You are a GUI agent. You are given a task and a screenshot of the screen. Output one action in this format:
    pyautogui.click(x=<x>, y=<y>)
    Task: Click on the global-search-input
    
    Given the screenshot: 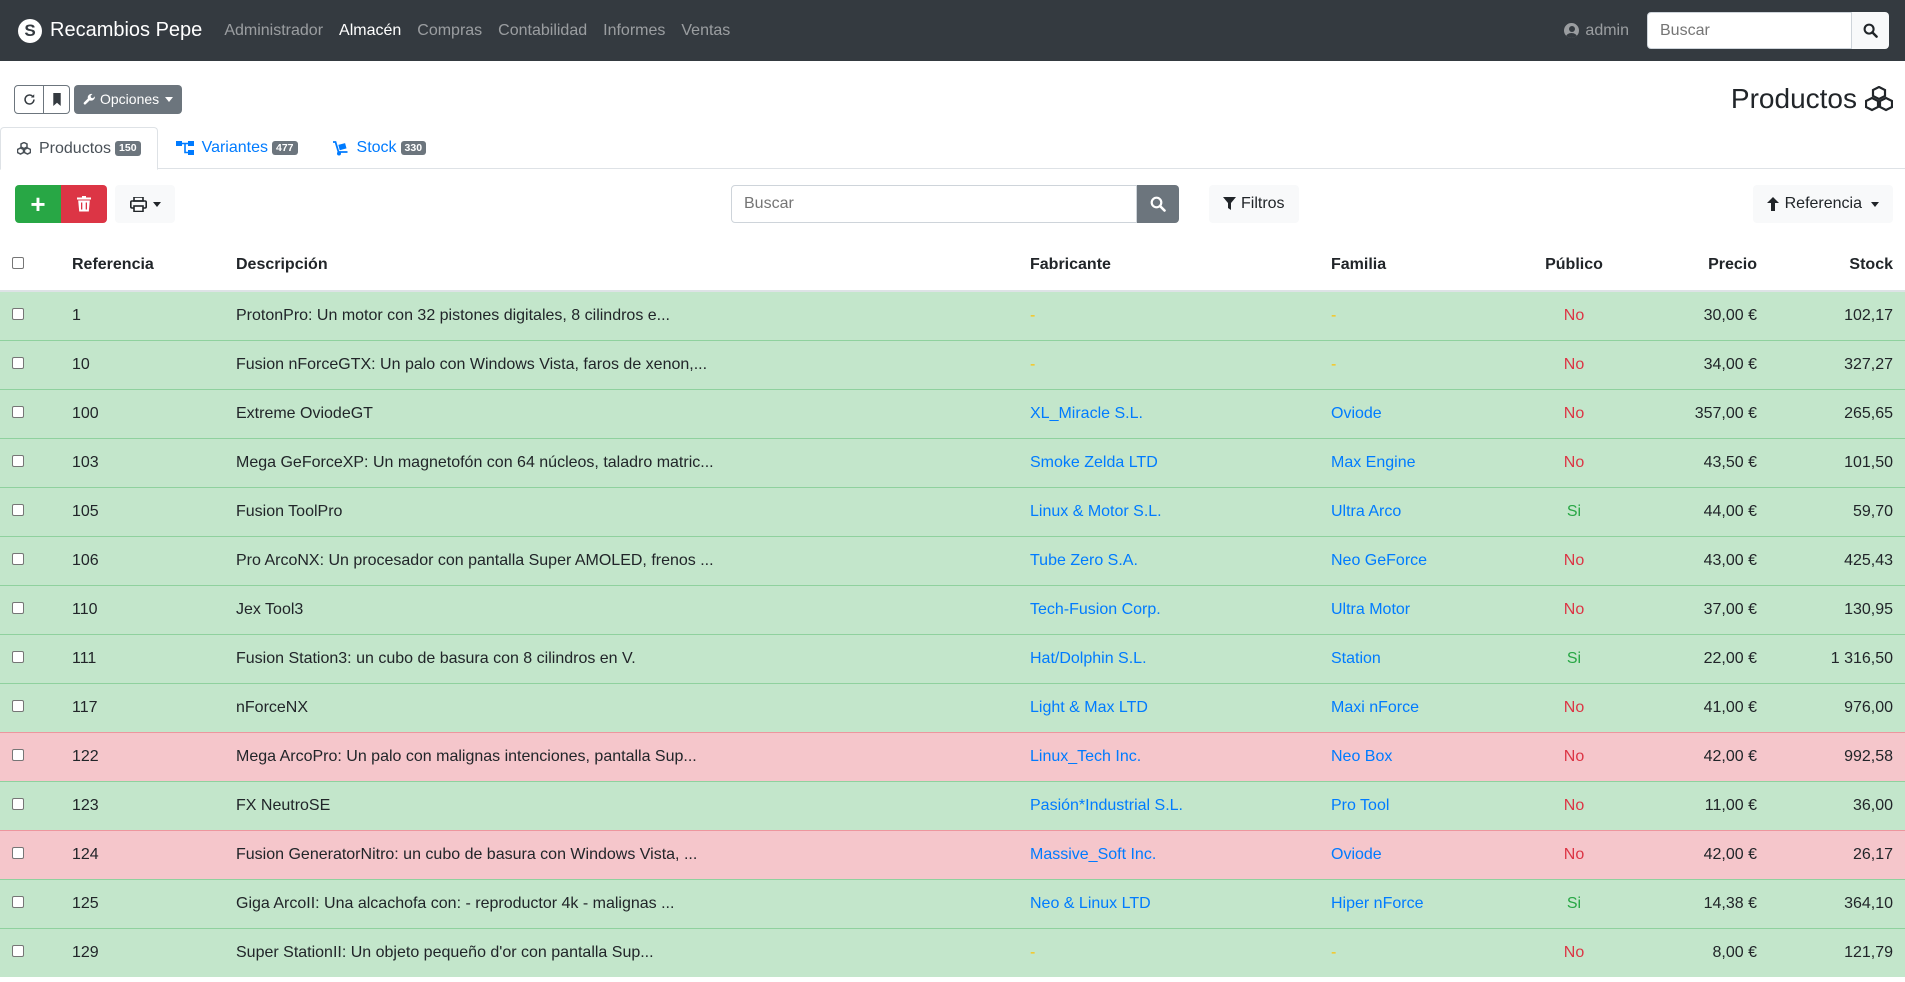 What is the action you would take?
    pyautogui.click(x=1749, y=30)
    